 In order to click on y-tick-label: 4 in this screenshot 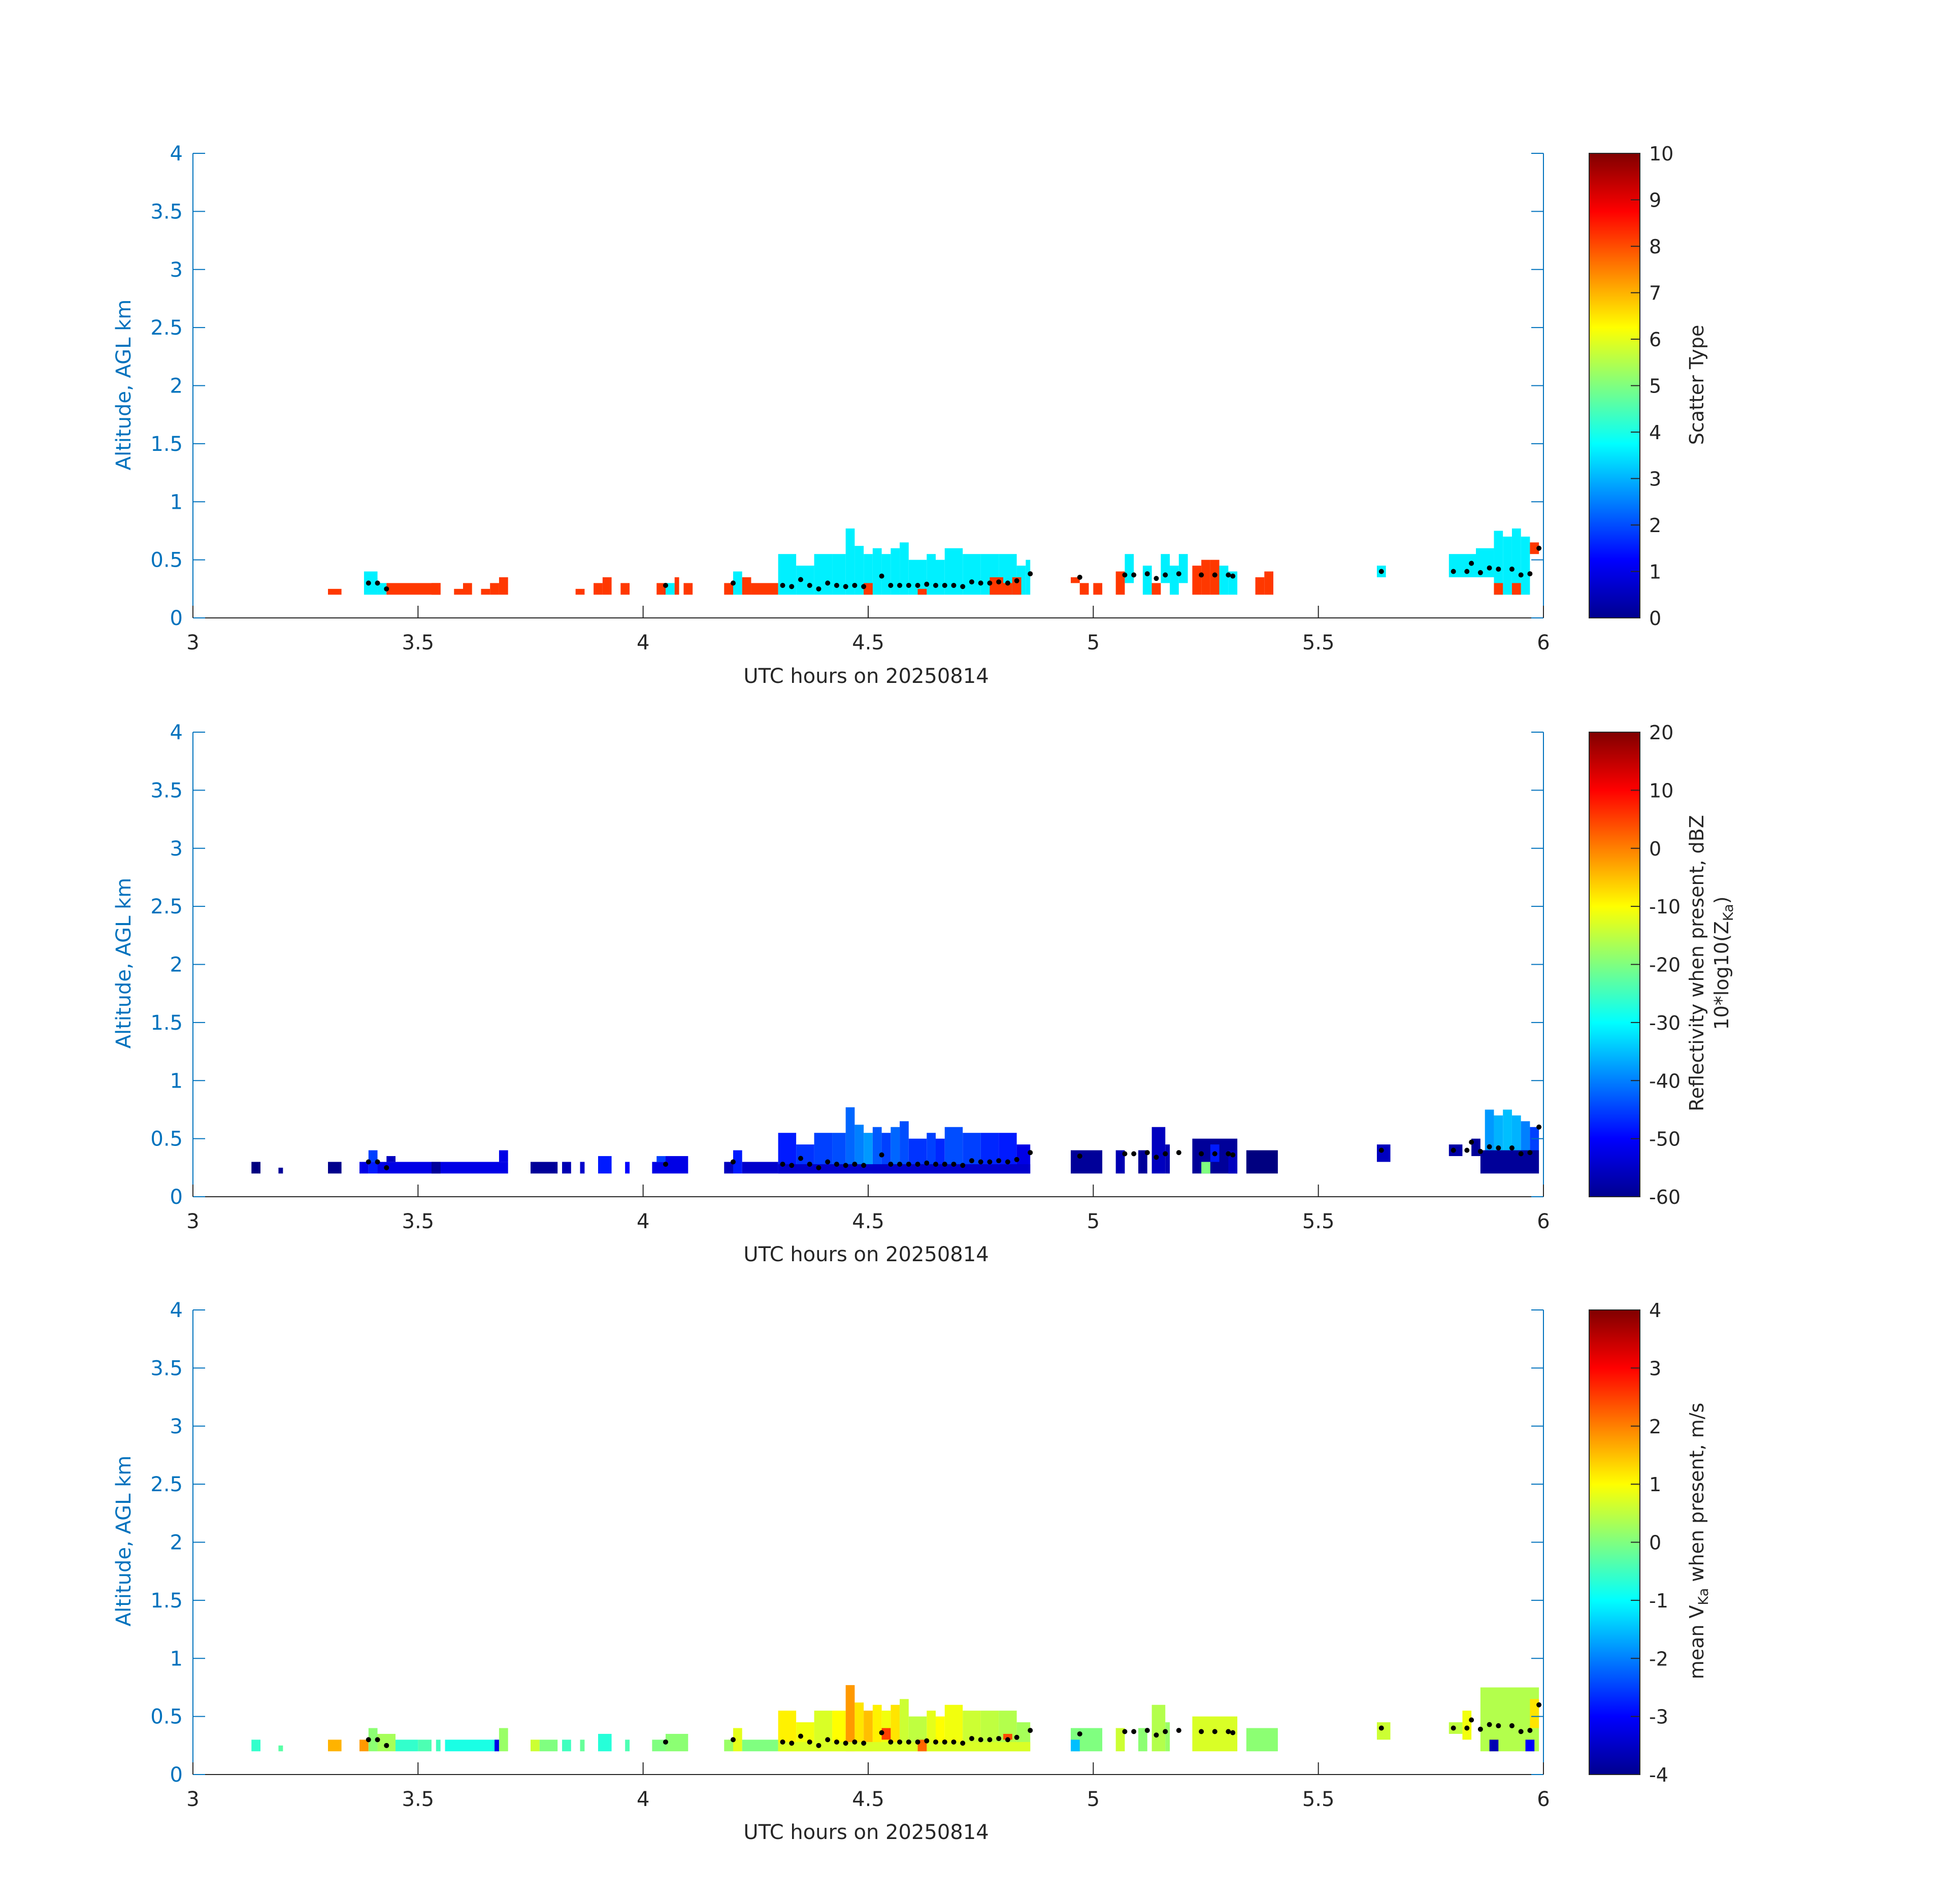, I will do `click(176, 1311)`.